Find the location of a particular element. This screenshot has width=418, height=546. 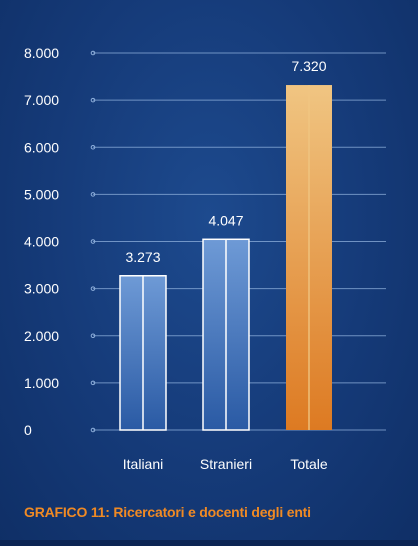

x-category-label: Stranieri is located at coordinates (226, 464).